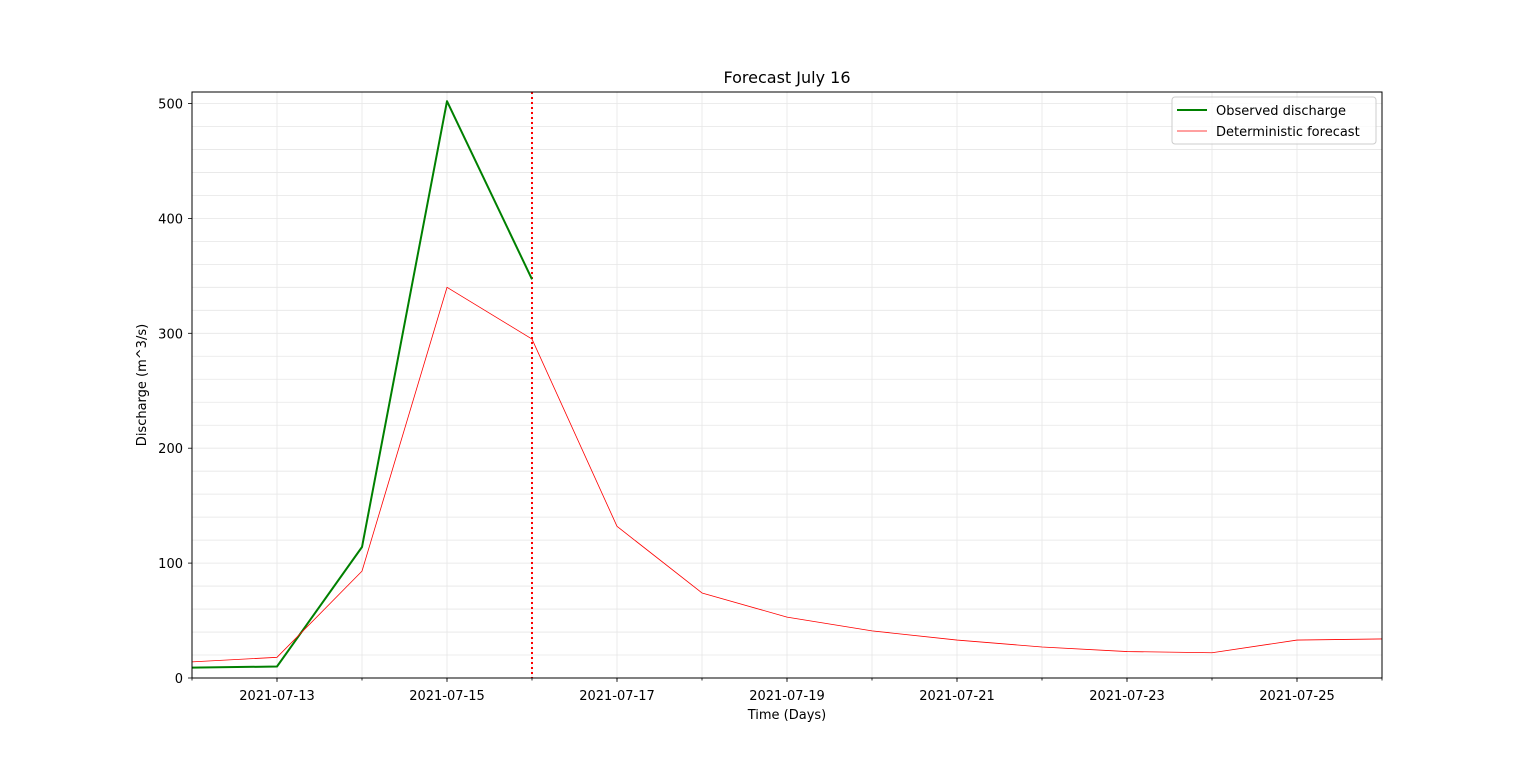 This screenshot has width=1536, height=762. Describe the element at coordinates (142, 385) in the screenshot. I see `y-axis-label: Discharge (m^3/s)` at that location.